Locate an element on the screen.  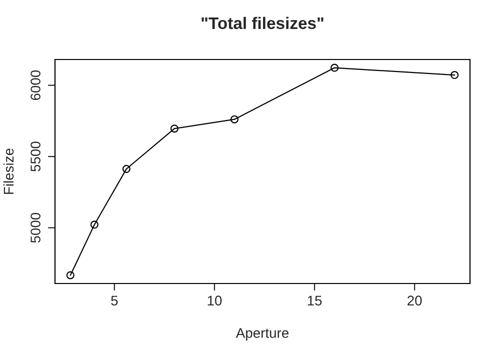
x-tick-label: 10 is located at coordinates (215, 301).